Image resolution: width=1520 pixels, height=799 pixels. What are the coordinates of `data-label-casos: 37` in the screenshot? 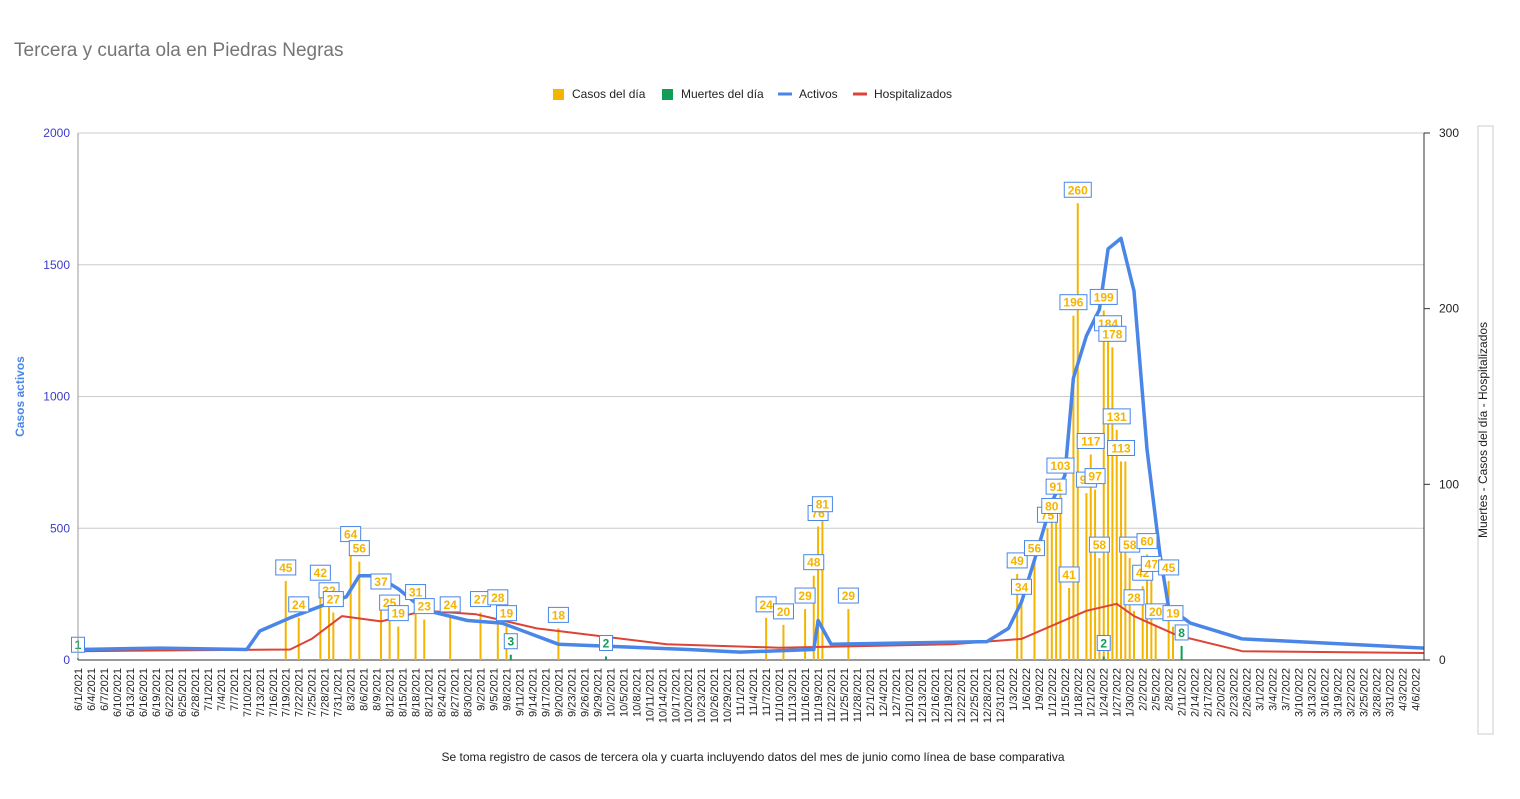 It's located at (381, 582).